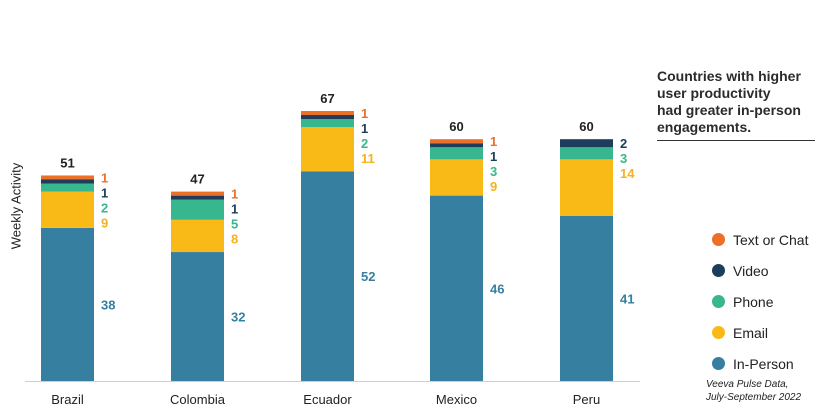  Describe the element at coordinates (493, 171) in the screenshot. I see `value-label-mexico-phone: 3` at that location.